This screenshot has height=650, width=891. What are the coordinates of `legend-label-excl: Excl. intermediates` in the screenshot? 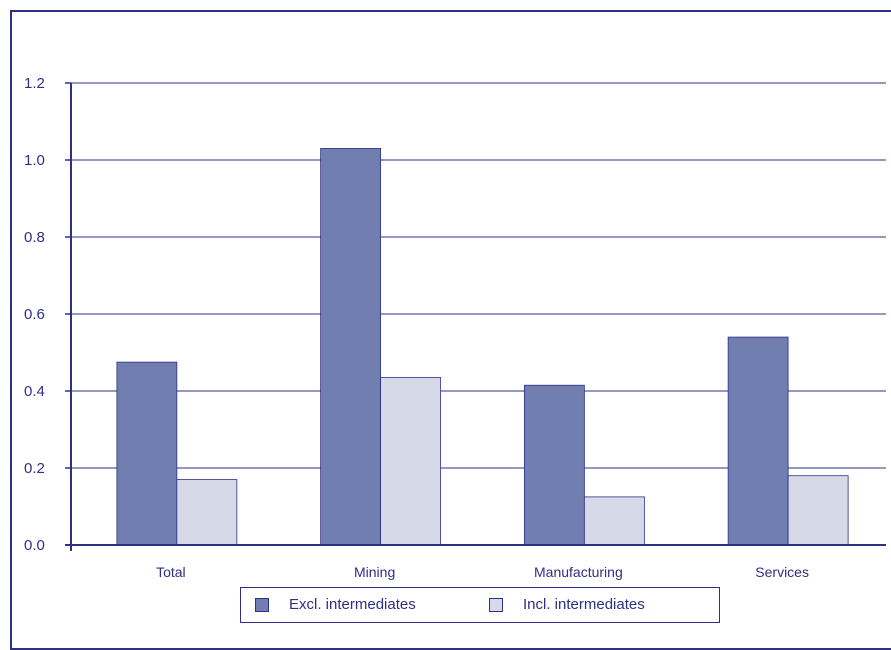 It's located at (352, 604).